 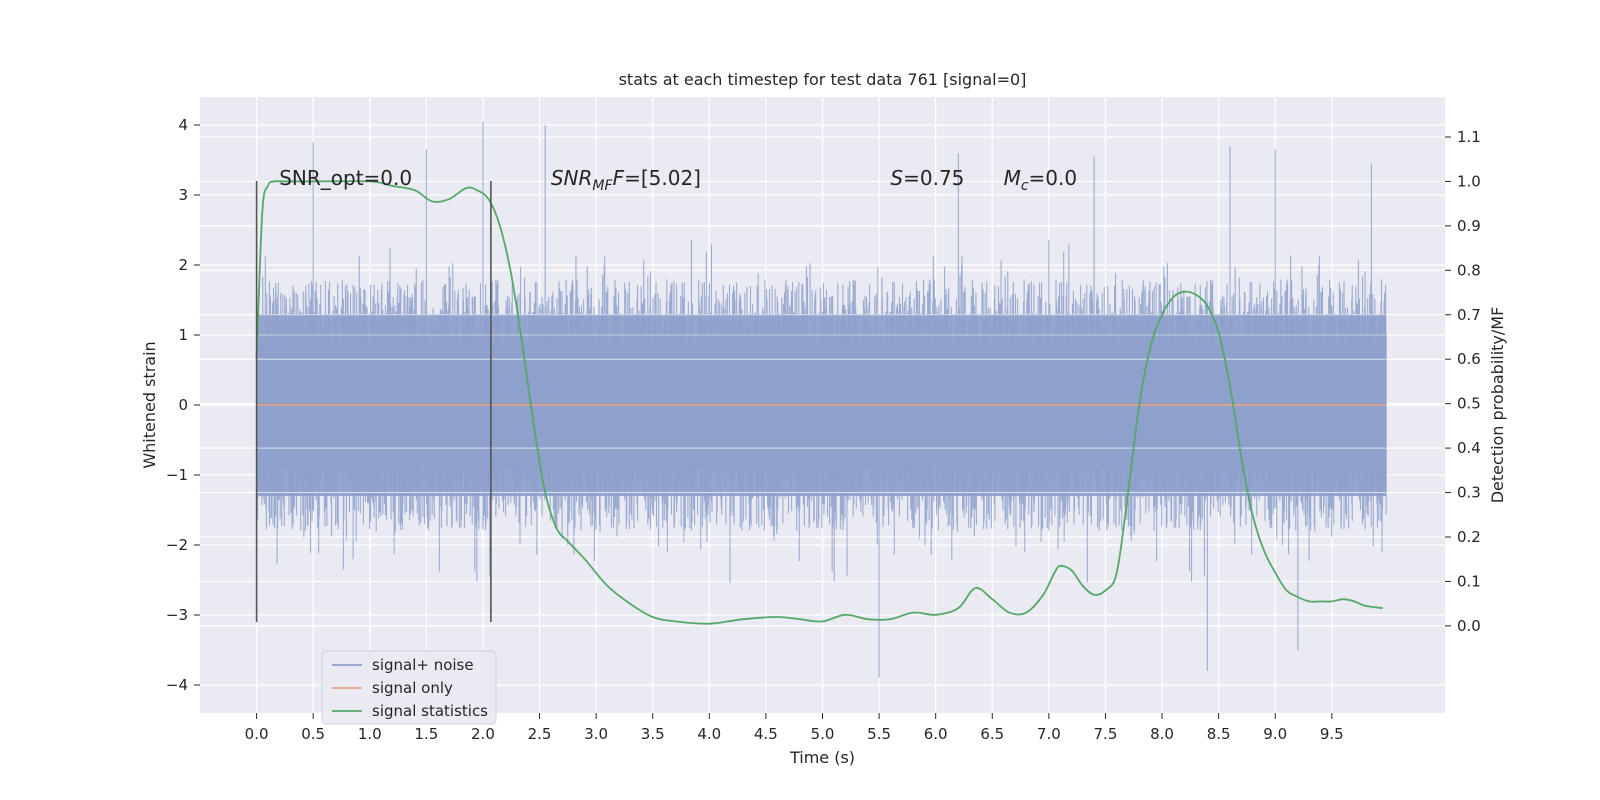 What do you see at coordinates (1219, 734) in the screenshot?
I see `x-tick-label: 8.5` at bounding box center [1219, 734].